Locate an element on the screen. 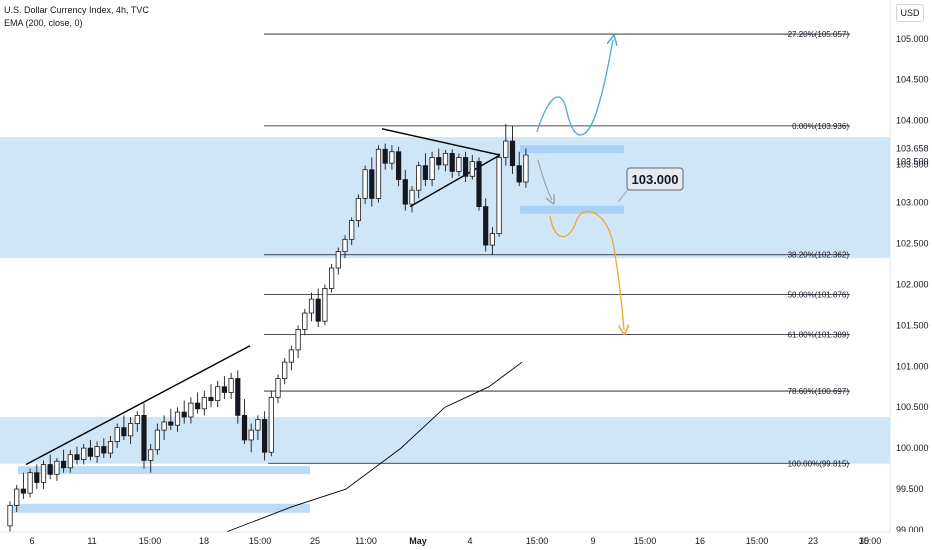 This screenshot has height=550, width=932. price-label-1: 103.500 is located at coordinates (912, 165).